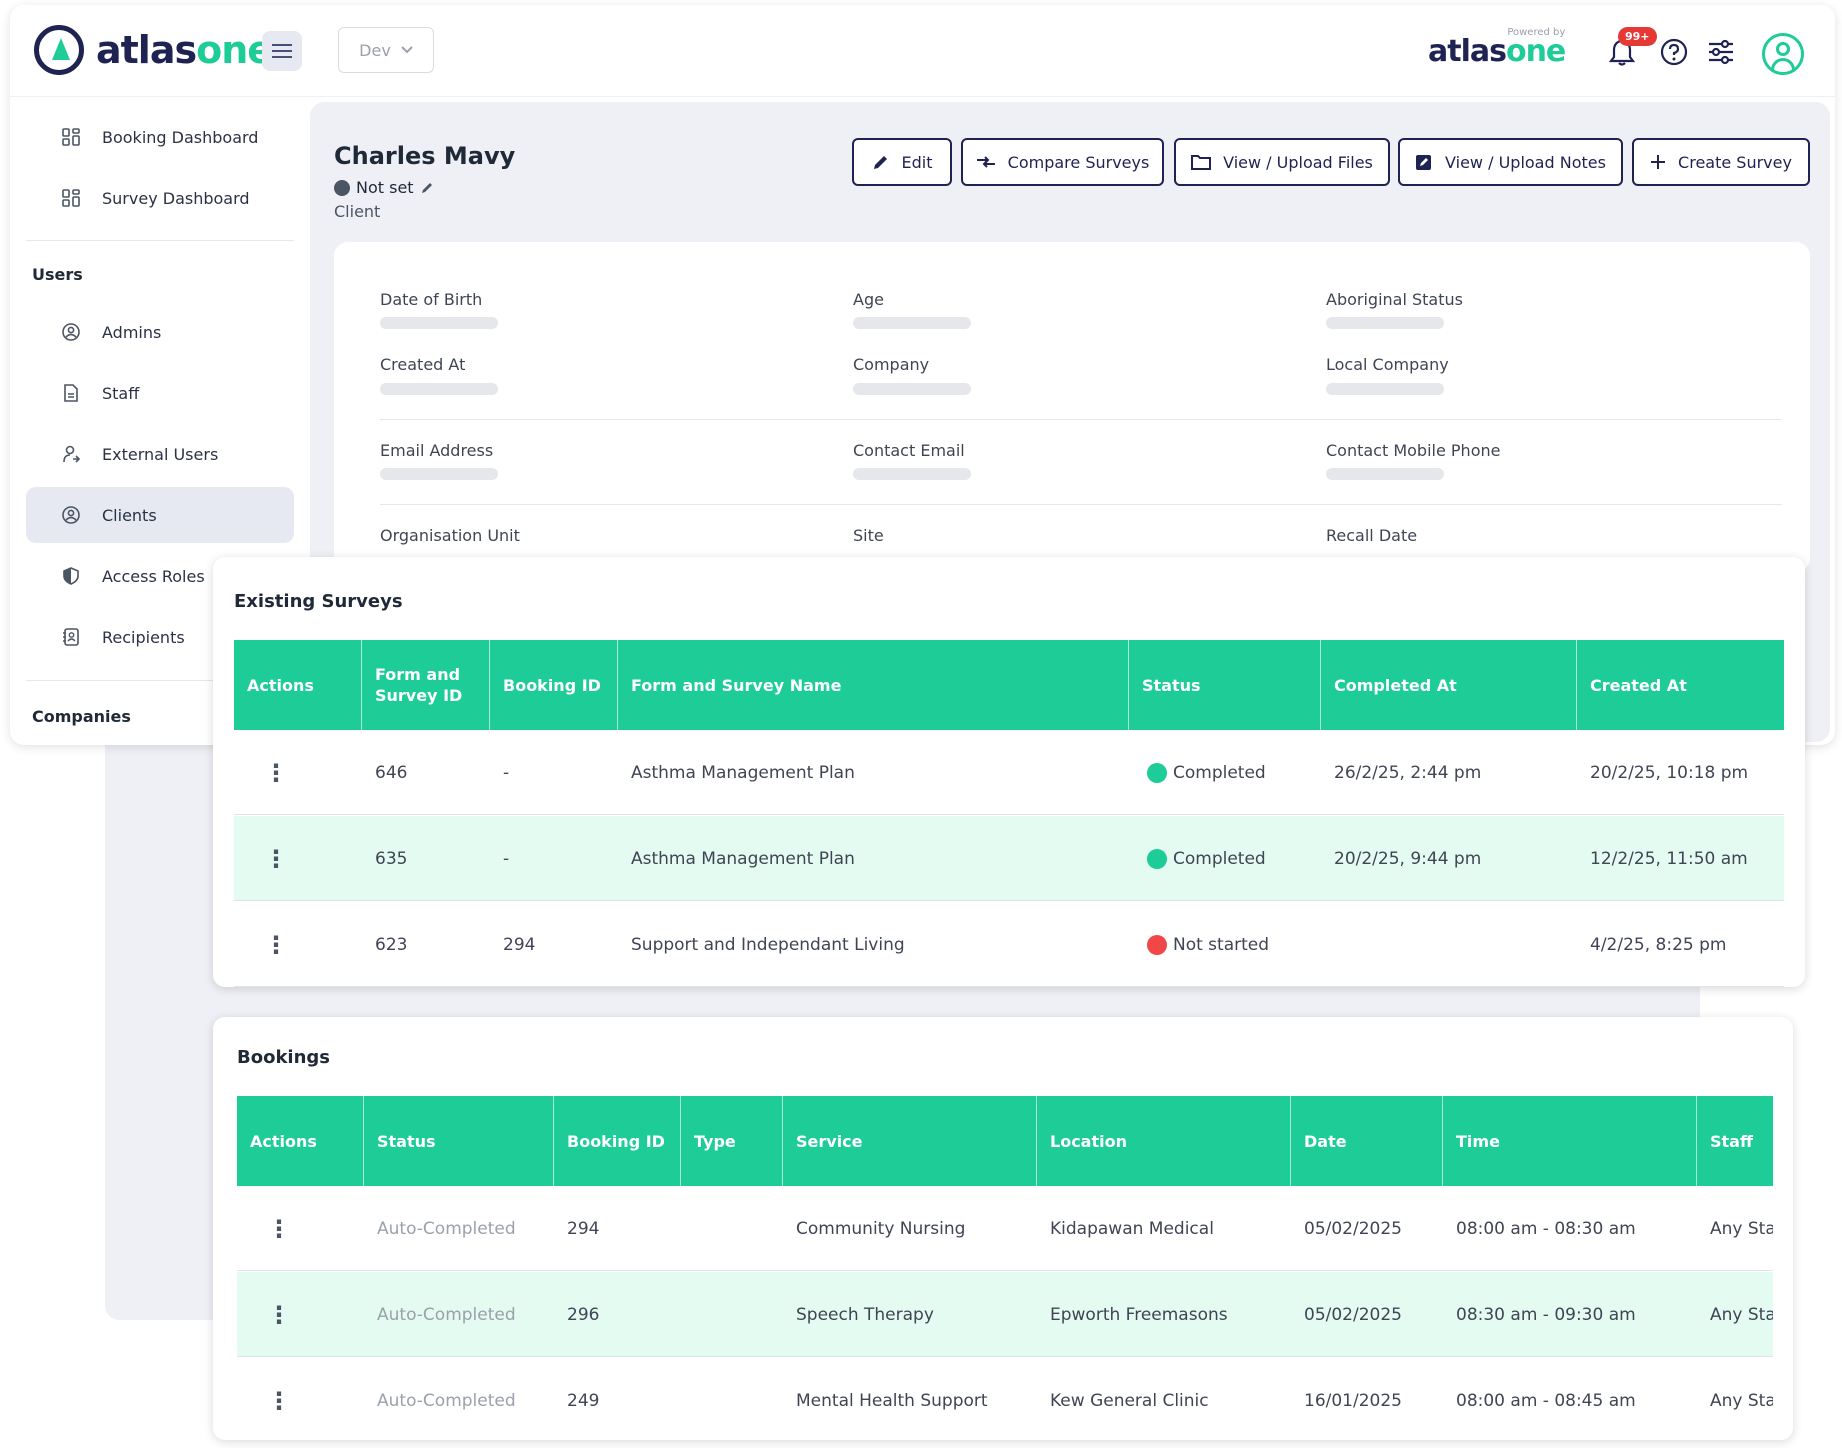  What do you see at coordinates (386, 50) in the screenshot?
I see `environment-select: Dev` at bounding box center [386, 50].